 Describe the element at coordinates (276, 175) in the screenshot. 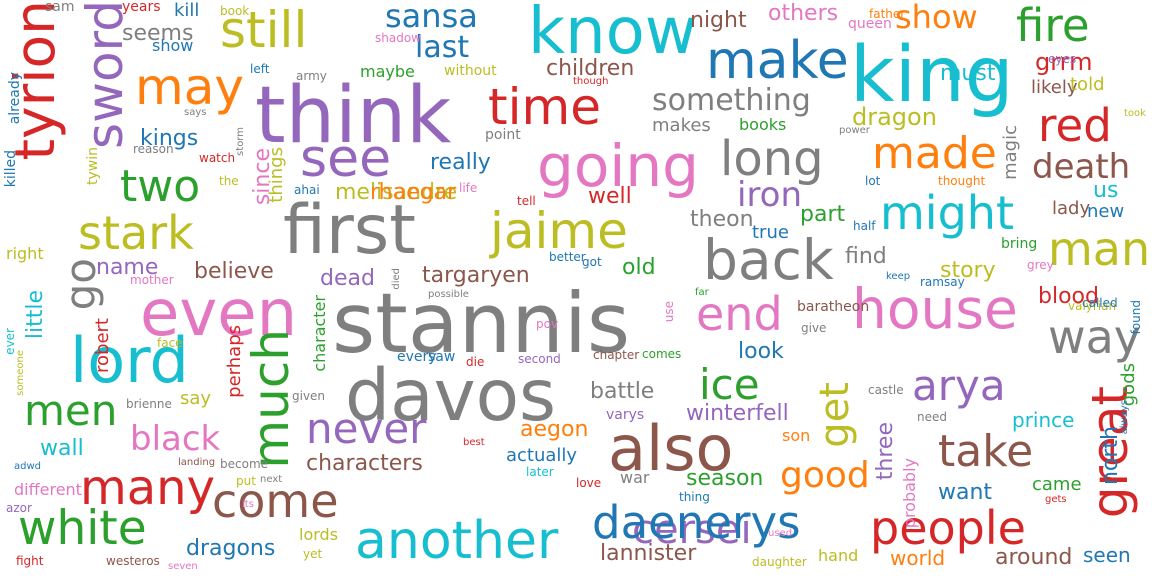

I see `word-things: things` at that location.